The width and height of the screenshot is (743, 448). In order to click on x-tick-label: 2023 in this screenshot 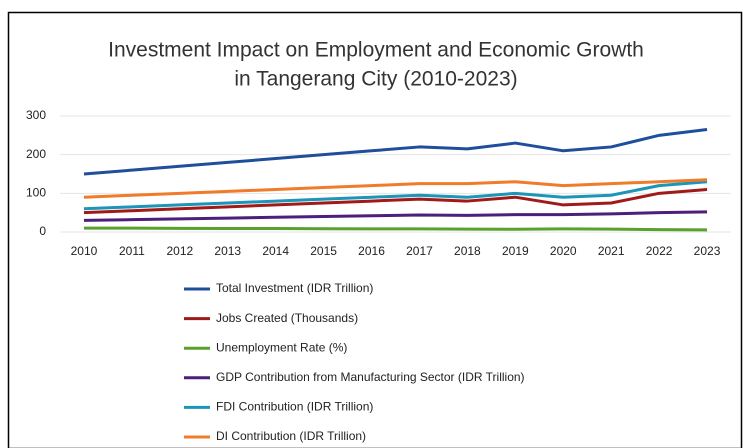, I will do `click(707, 251)`.